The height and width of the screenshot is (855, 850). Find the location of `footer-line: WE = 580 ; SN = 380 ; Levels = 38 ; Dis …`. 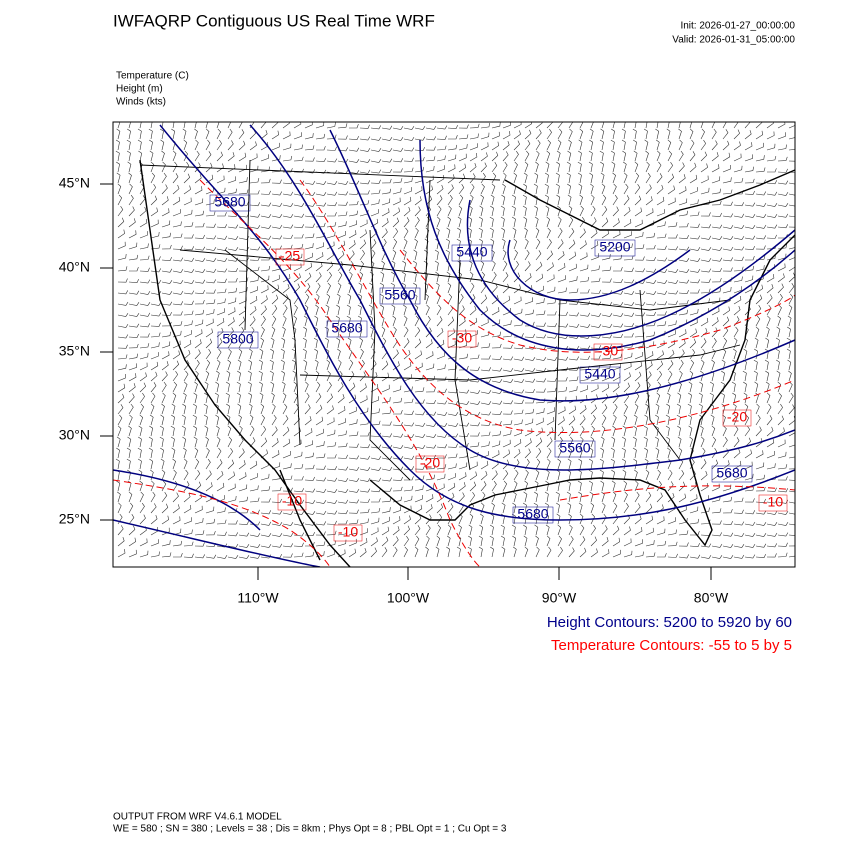

footer-line: WE = 580 ; SN = 380 ; Levels = 38 ; Dis … is located at coordinates (310, 829).